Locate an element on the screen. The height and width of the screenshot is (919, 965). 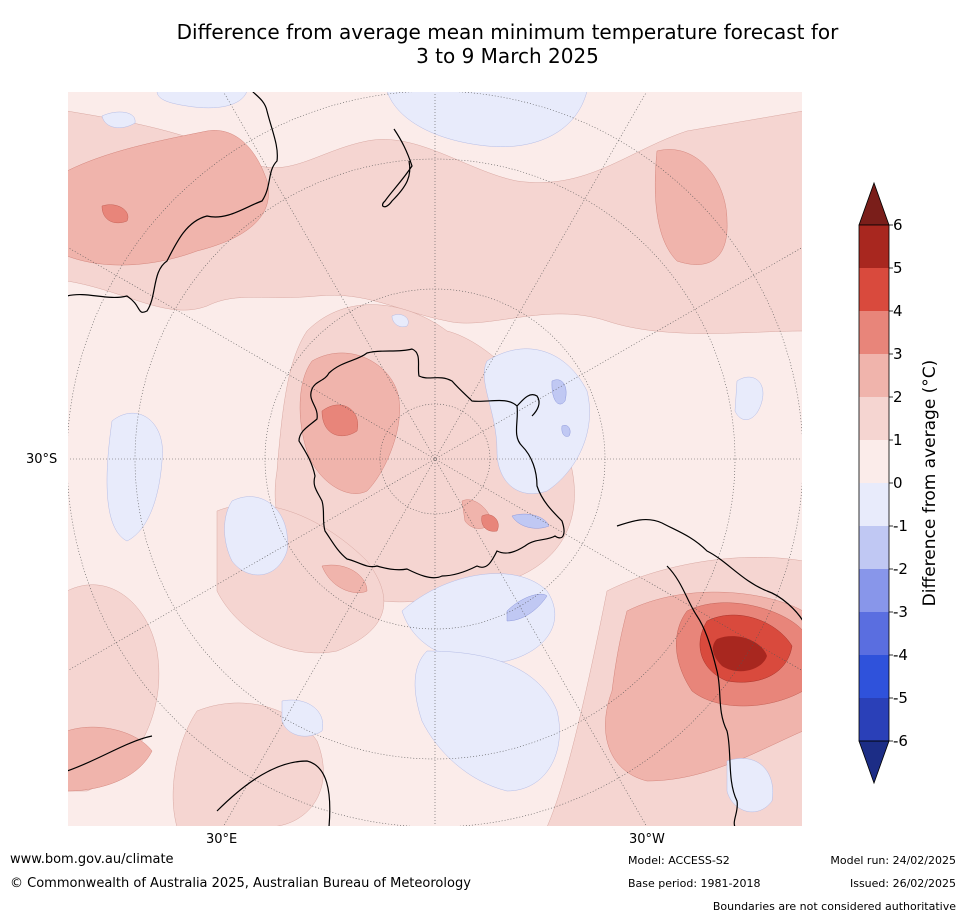
colorbar-tick-label: -4 is located at coordinates (900, 655).